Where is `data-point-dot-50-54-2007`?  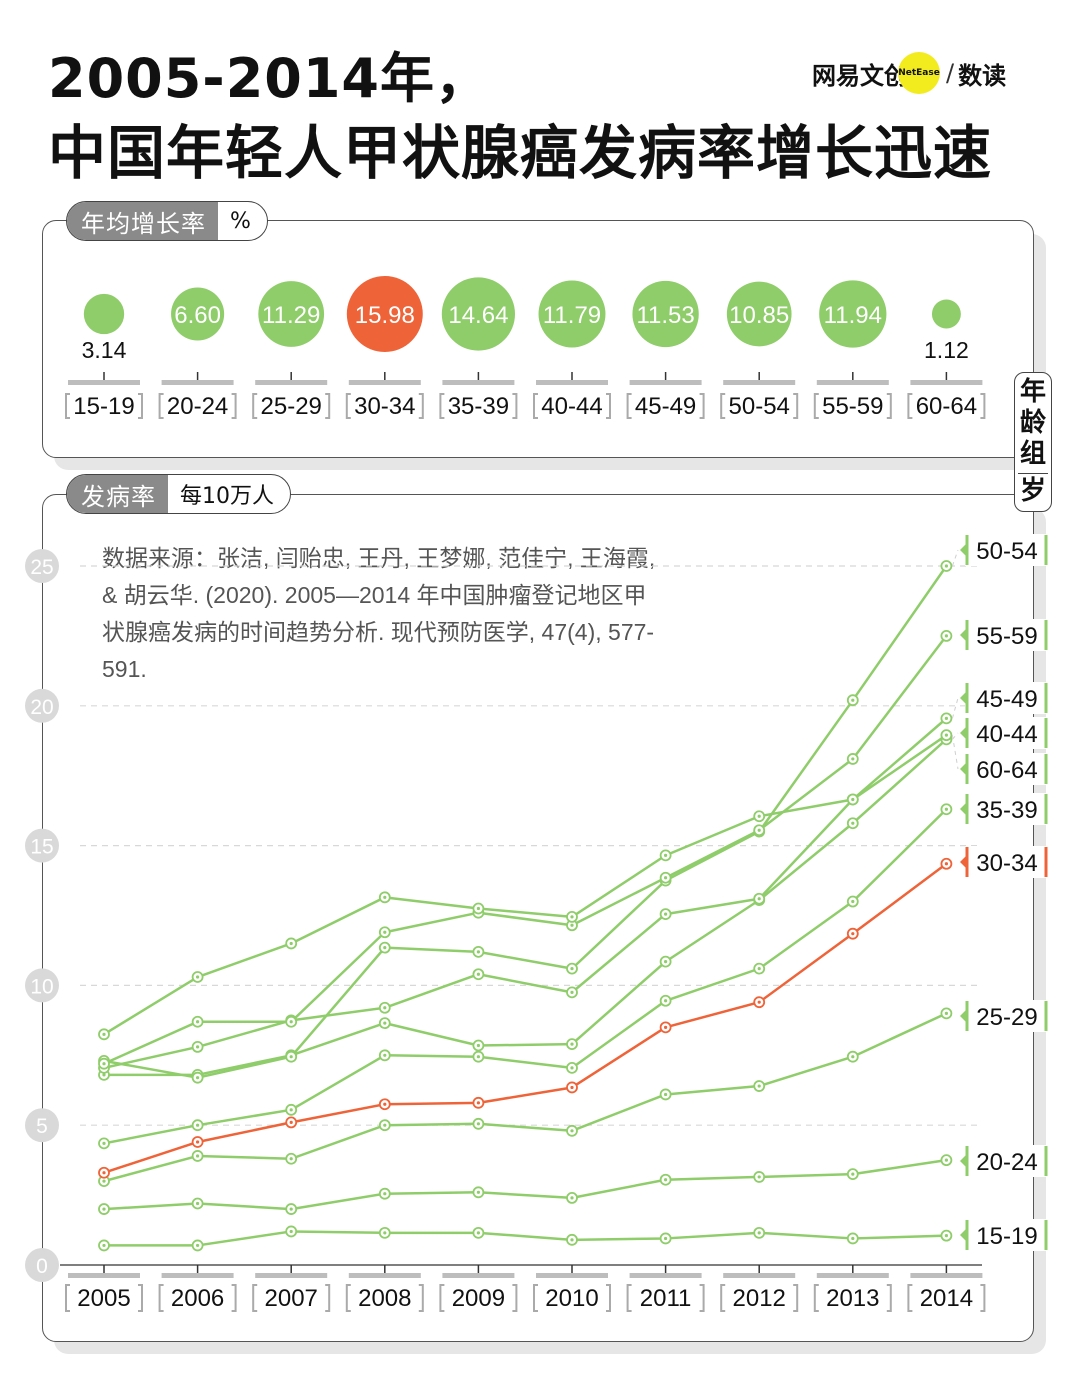 data-point-dot-50-54-2007 is located at coordinates (291, 1057).